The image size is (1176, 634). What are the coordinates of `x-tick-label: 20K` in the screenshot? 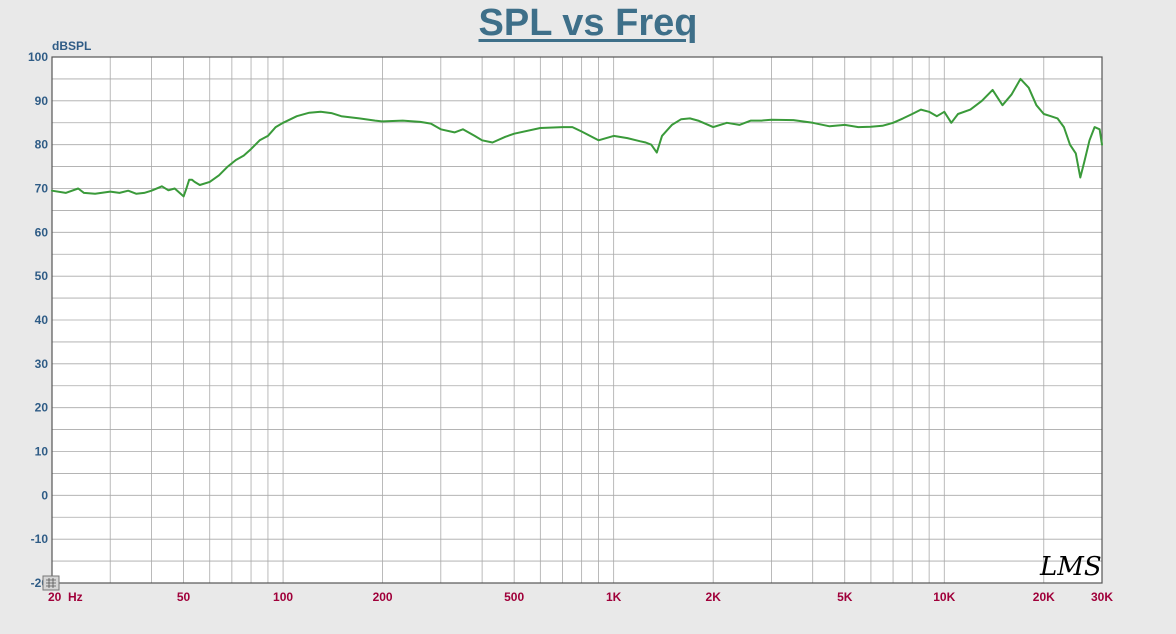 It's located at (1044, 597).